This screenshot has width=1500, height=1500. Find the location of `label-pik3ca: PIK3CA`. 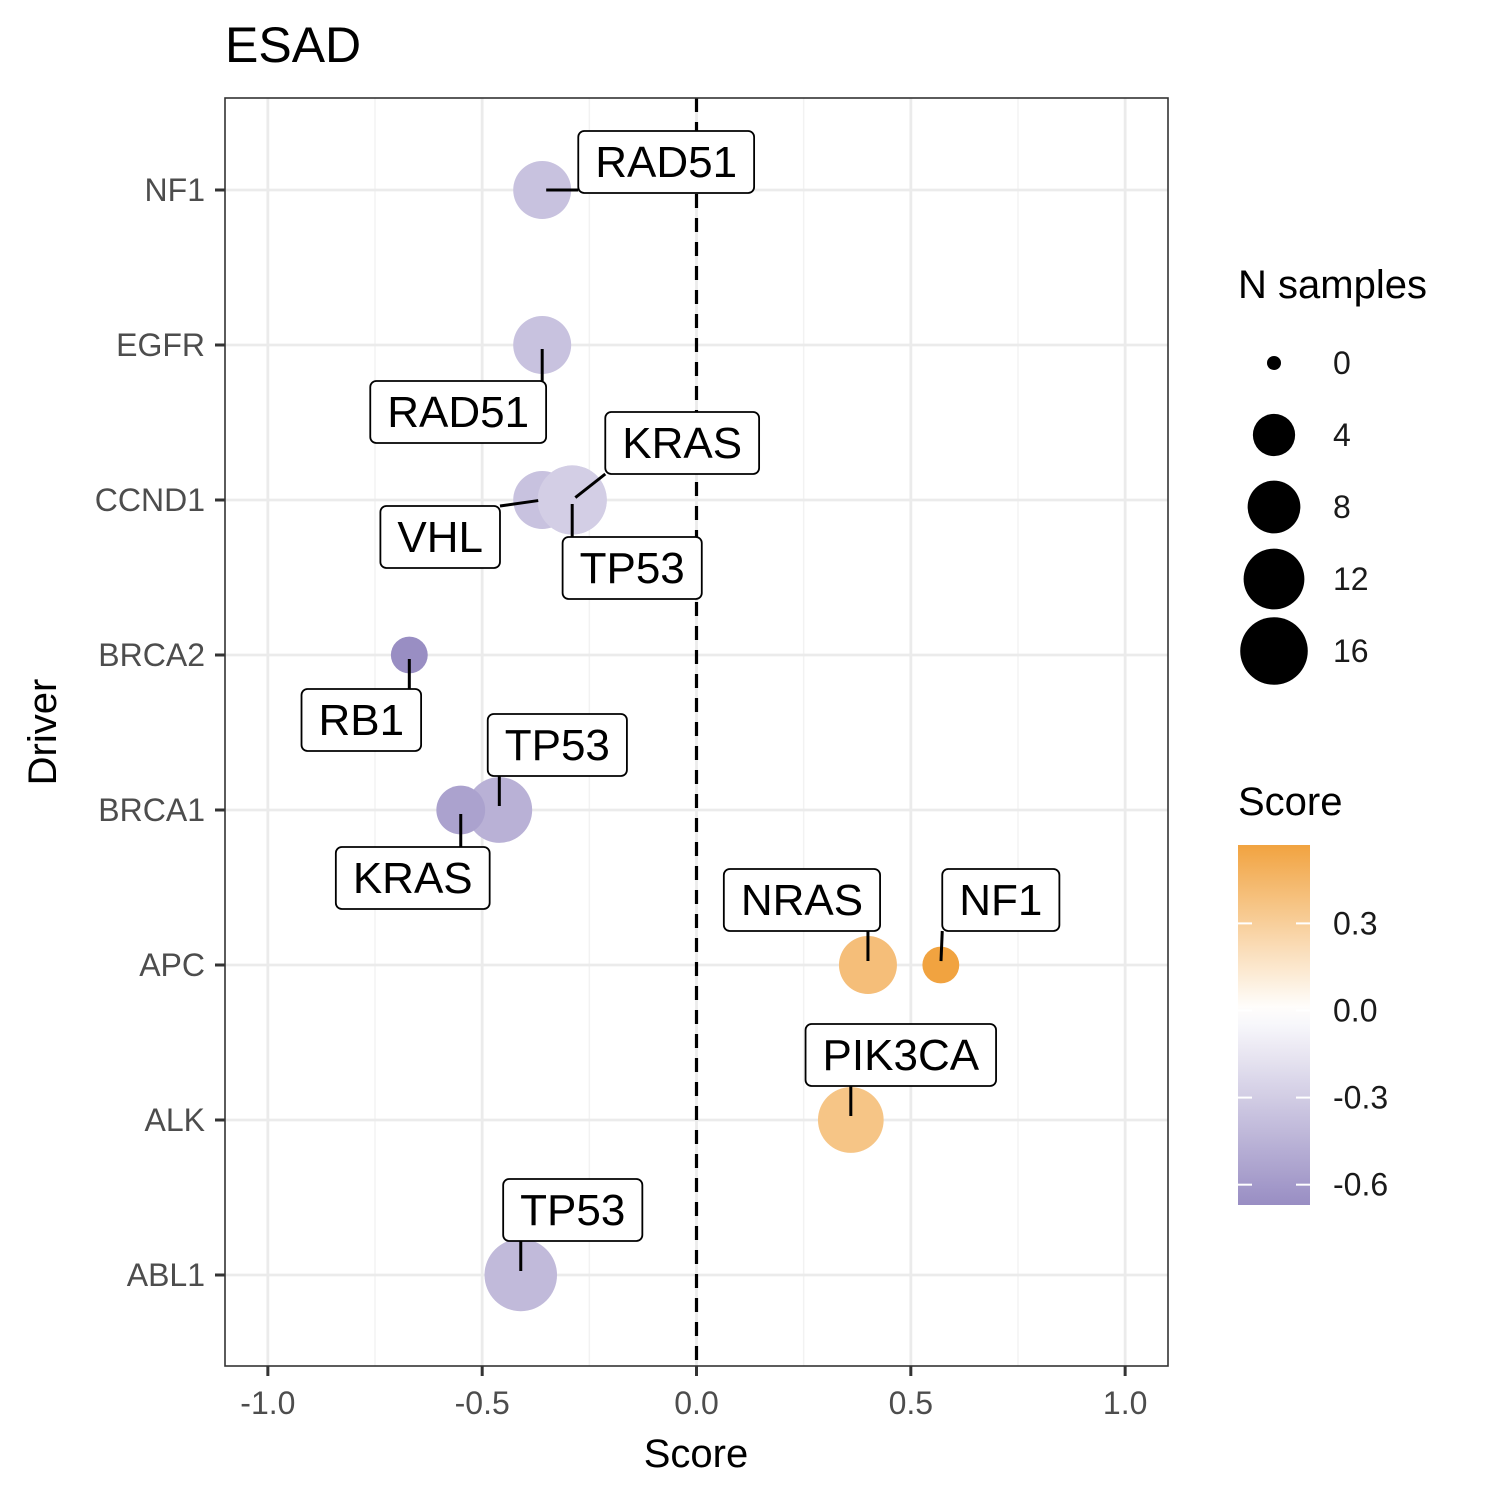

label-pik3ca: PIK3CA is located at coordinates (900, 1055).